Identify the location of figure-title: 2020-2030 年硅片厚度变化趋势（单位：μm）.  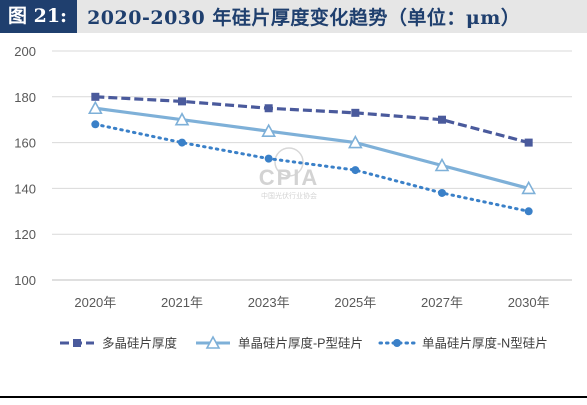
(304, 18).